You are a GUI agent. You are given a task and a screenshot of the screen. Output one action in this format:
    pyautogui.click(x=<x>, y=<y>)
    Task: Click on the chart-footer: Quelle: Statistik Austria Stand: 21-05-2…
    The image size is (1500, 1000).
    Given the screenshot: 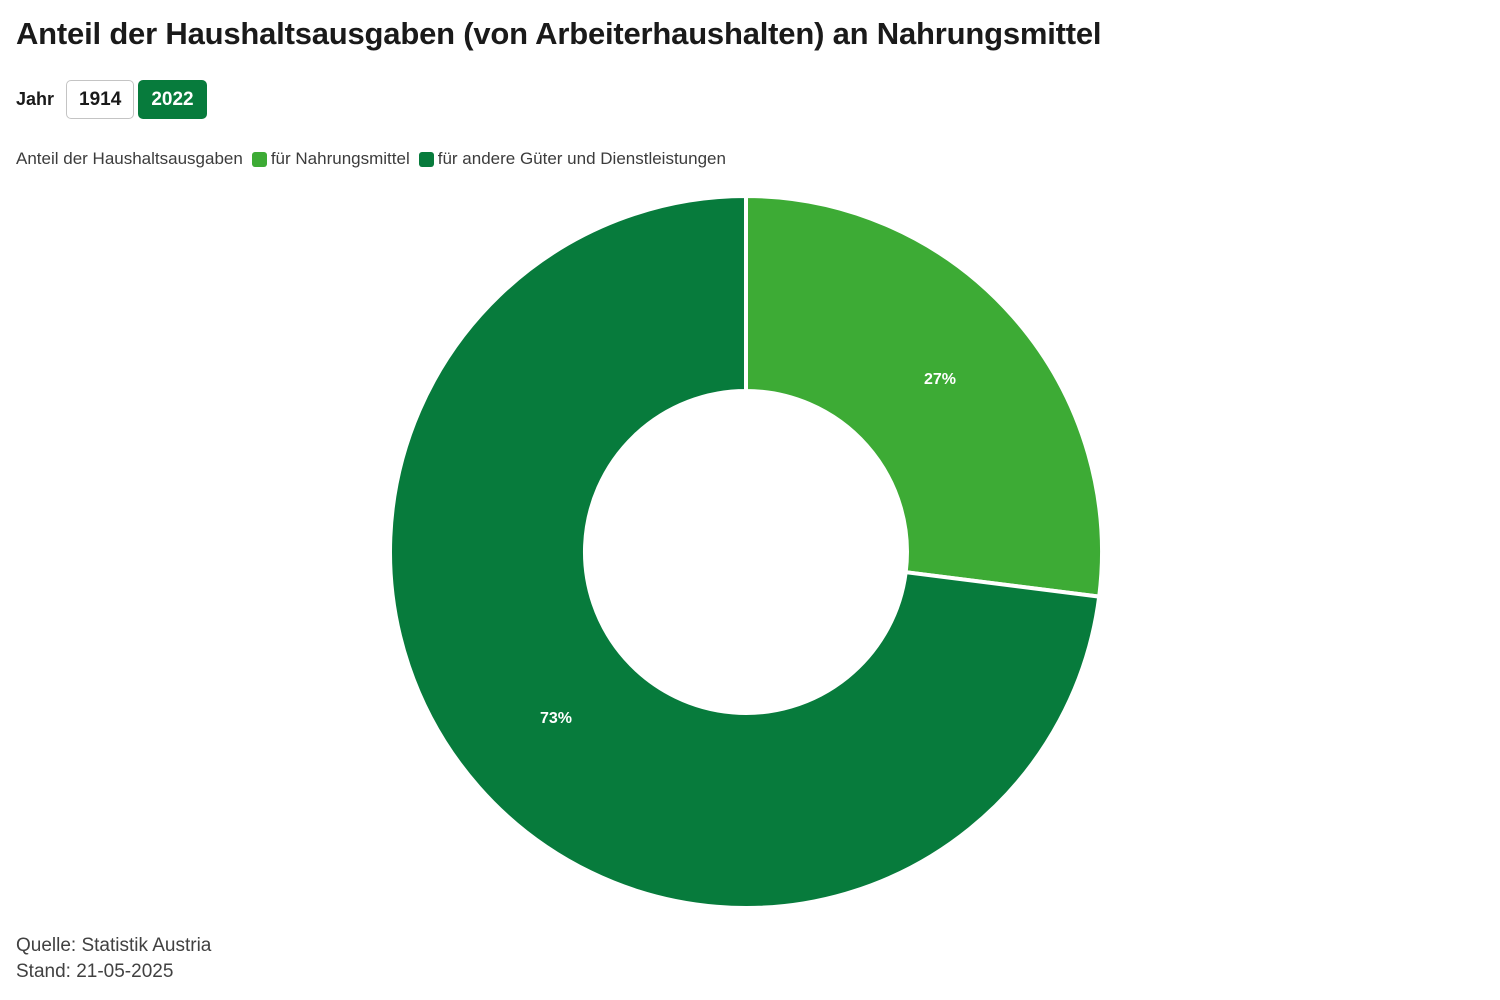 What is the action you would take?
    pyautogui.click(x=113, y=959)
    